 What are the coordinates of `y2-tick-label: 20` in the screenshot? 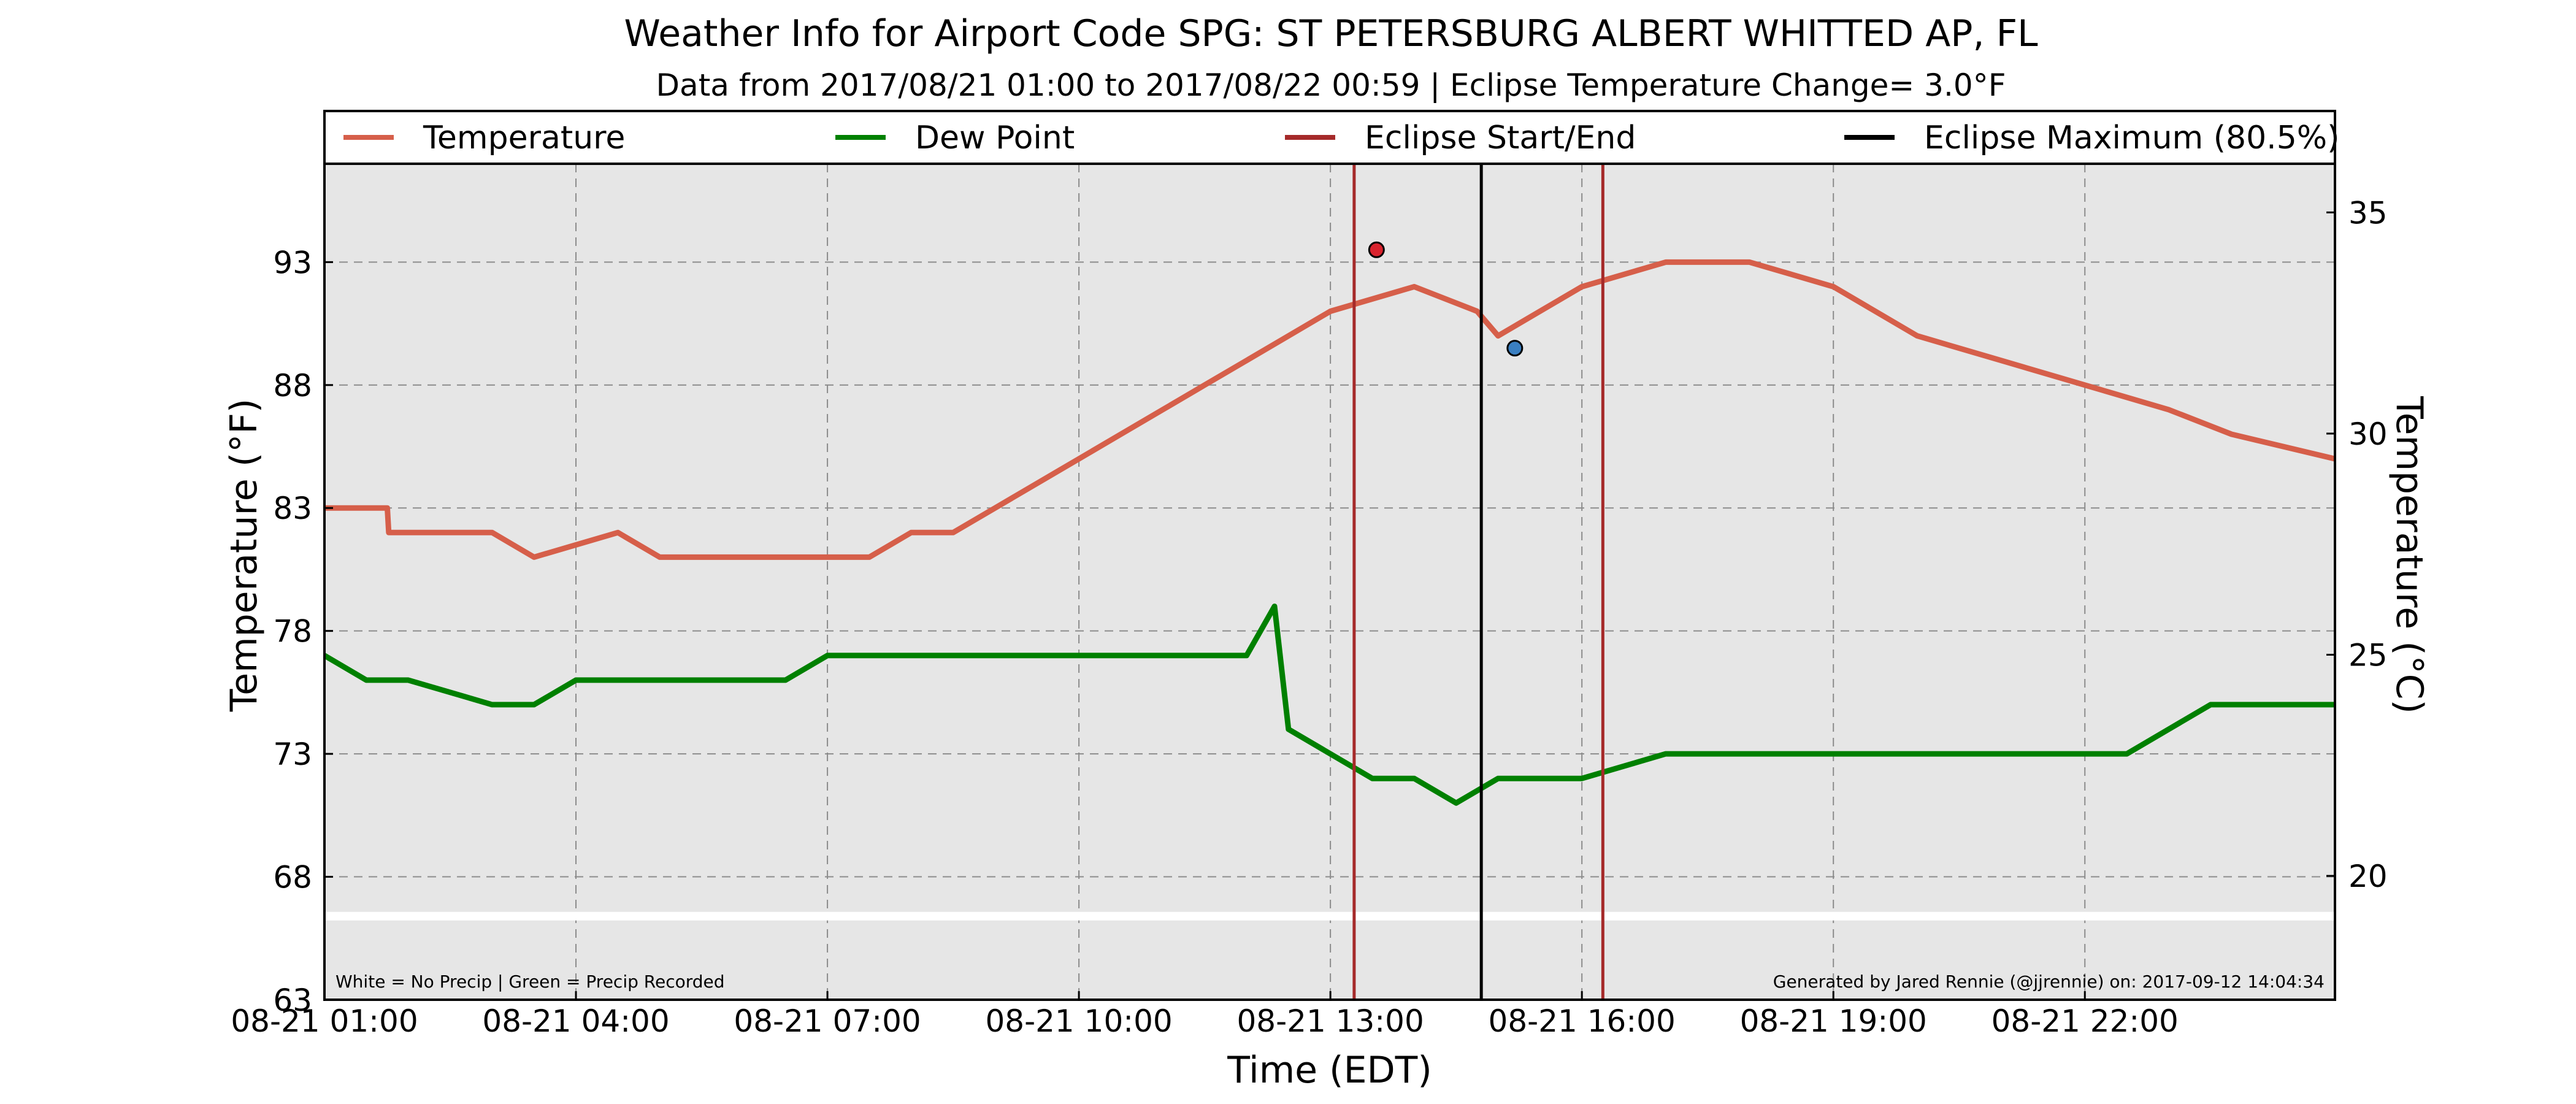 It's located at (2368, 876).